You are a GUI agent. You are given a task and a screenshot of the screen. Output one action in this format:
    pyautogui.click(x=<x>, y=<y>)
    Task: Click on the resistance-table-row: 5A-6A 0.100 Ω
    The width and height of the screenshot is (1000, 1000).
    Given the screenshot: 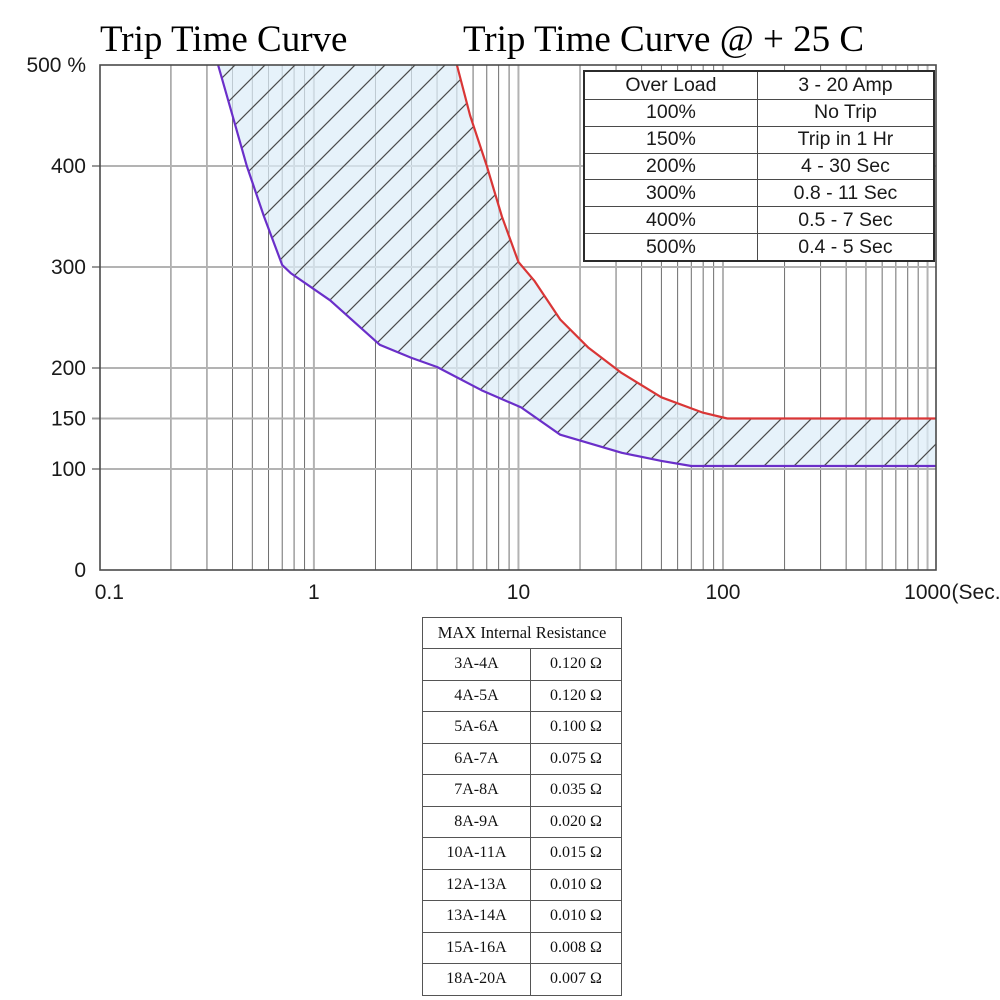 What is the action you would take?
    pyautogui.click(x=522, y=728)
    